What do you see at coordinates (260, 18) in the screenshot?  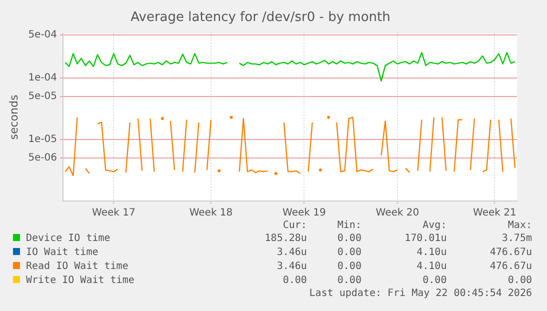 I see `chart-title: Average latency for /dev/sr0 - by month` at bounding box center [260, 18].